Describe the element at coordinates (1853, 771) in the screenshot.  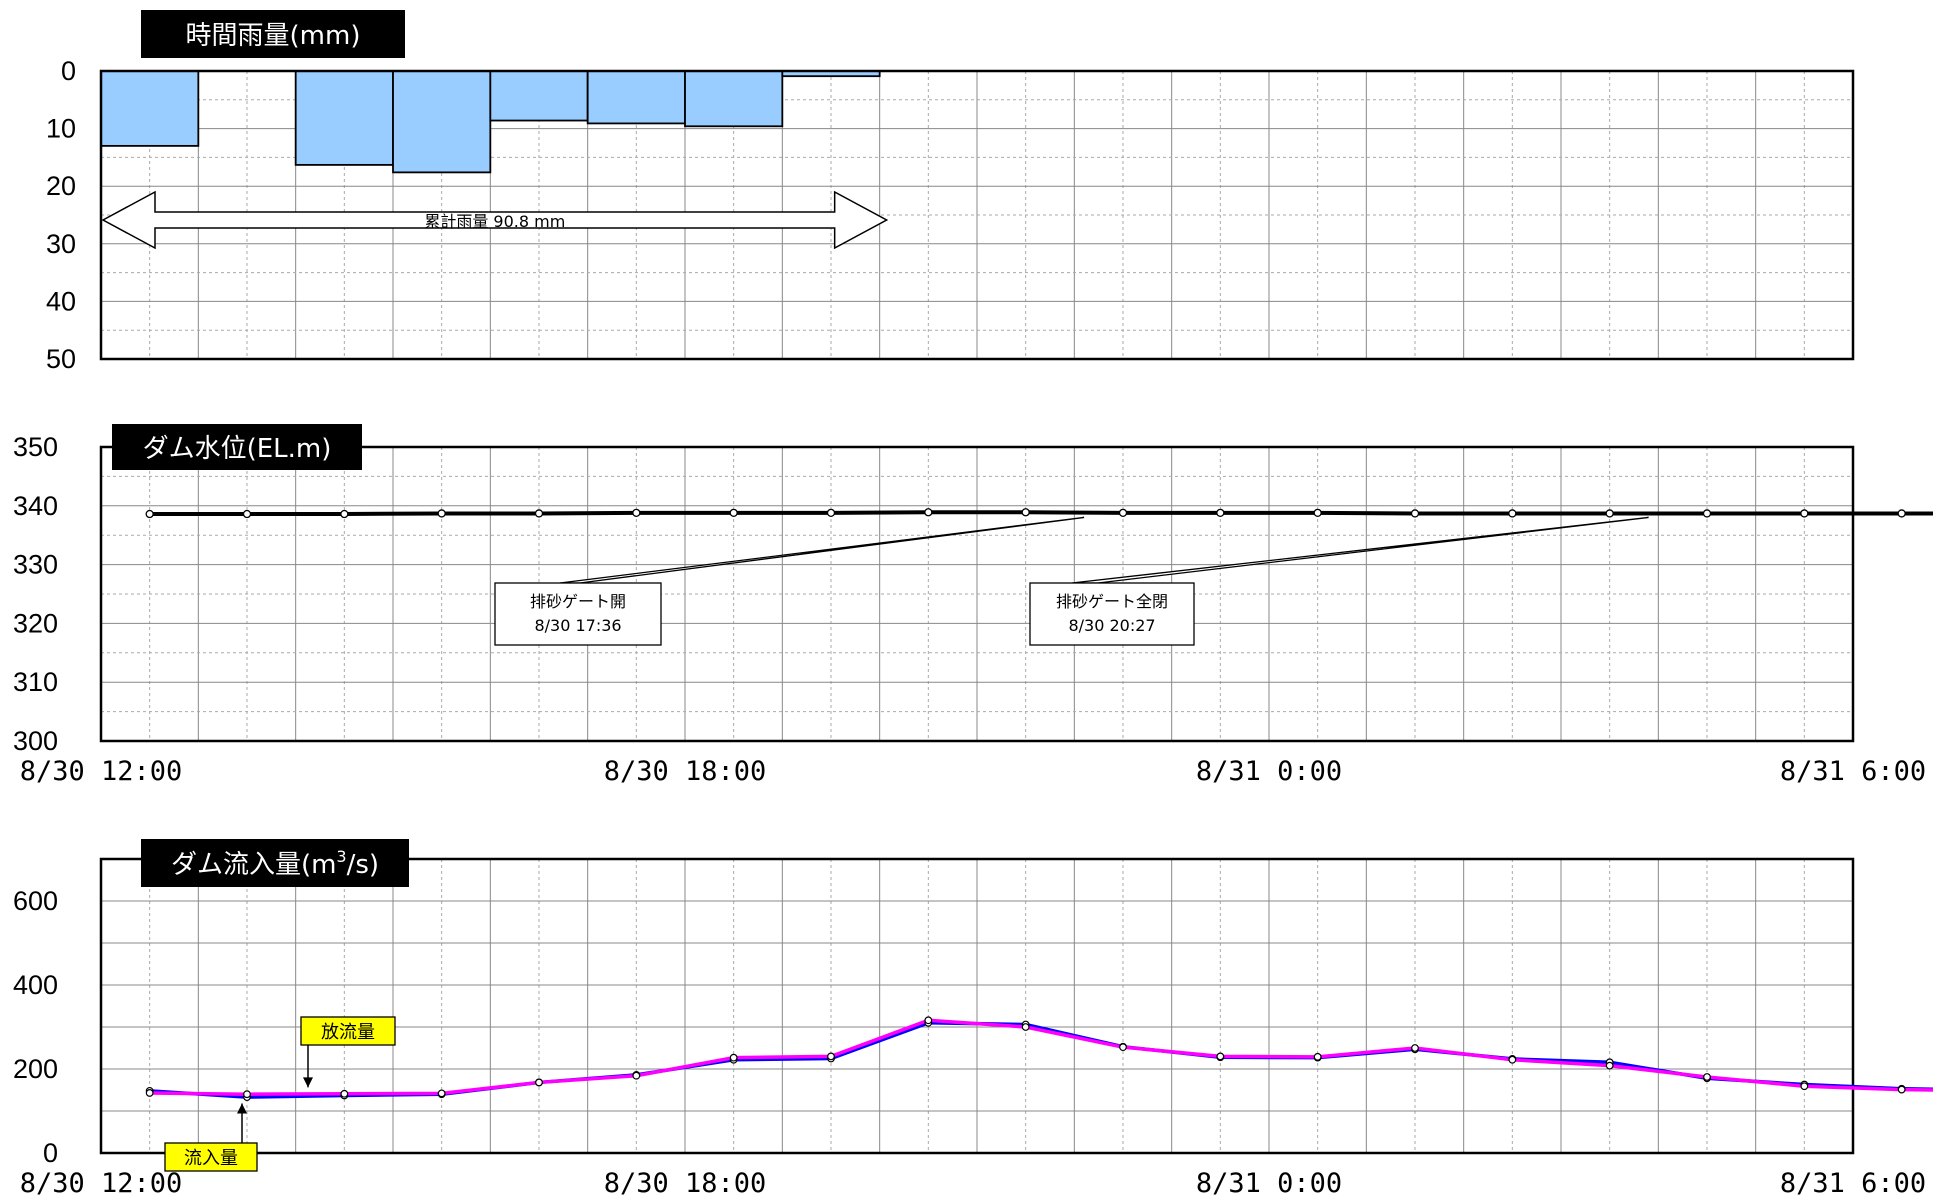
I see `level-x-tick-label: 8/31 6:00` at that location.